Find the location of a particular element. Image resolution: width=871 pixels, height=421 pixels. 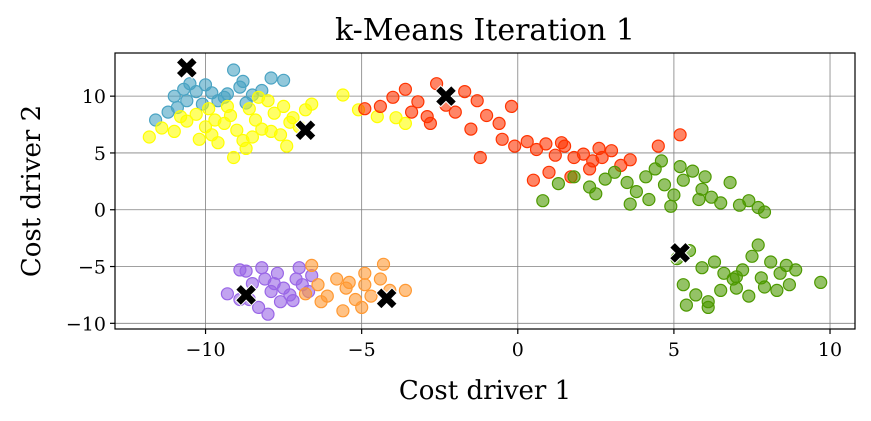

y-tick-label: 5 is located at coordinates (100, 154).